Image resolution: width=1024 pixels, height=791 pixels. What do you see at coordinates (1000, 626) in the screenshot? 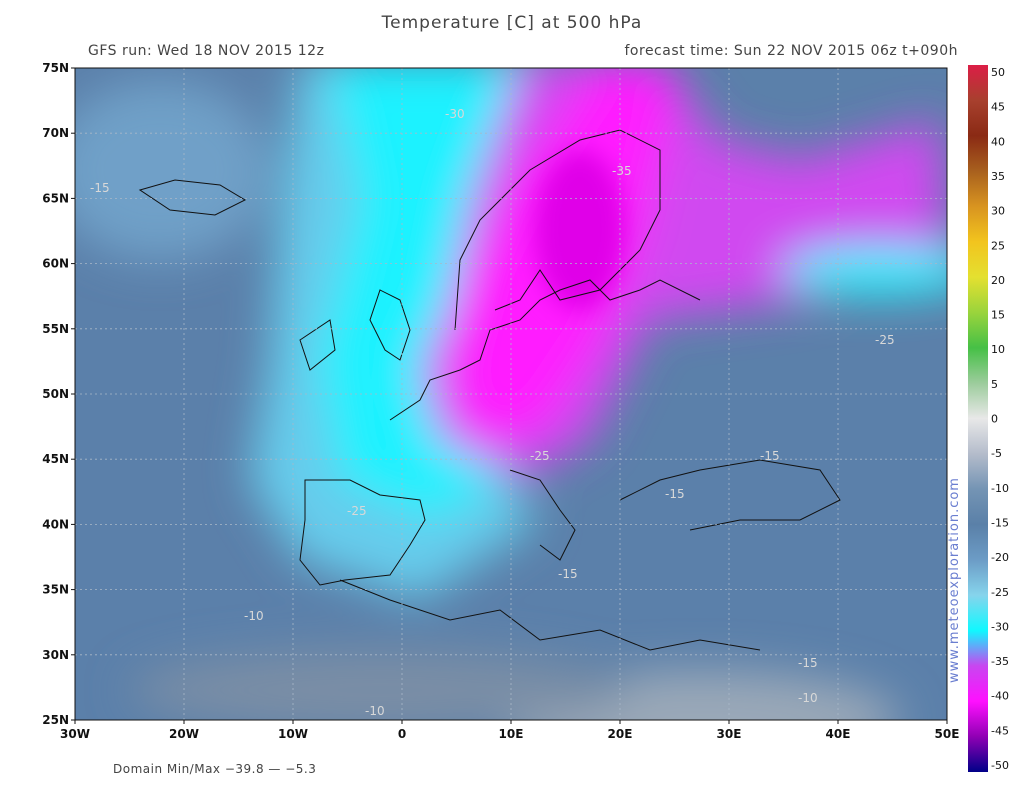
I see `colorbar-label: -30` at bounding box center [1000, 626].